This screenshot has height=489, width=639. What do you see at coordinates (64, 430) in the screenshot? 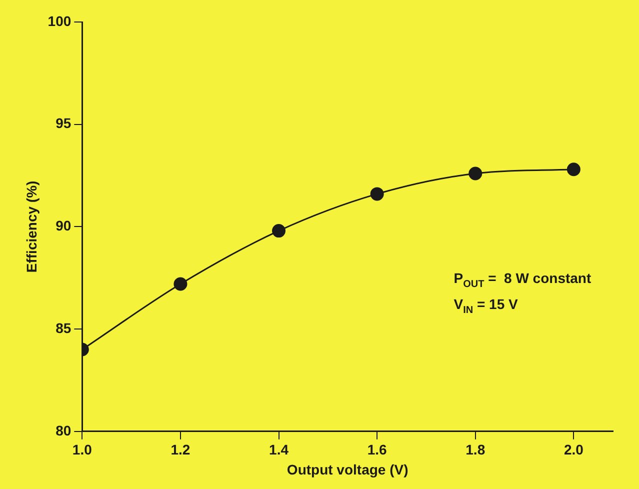
I see `y-tick-label: 80` at bounding box center [64, 430].